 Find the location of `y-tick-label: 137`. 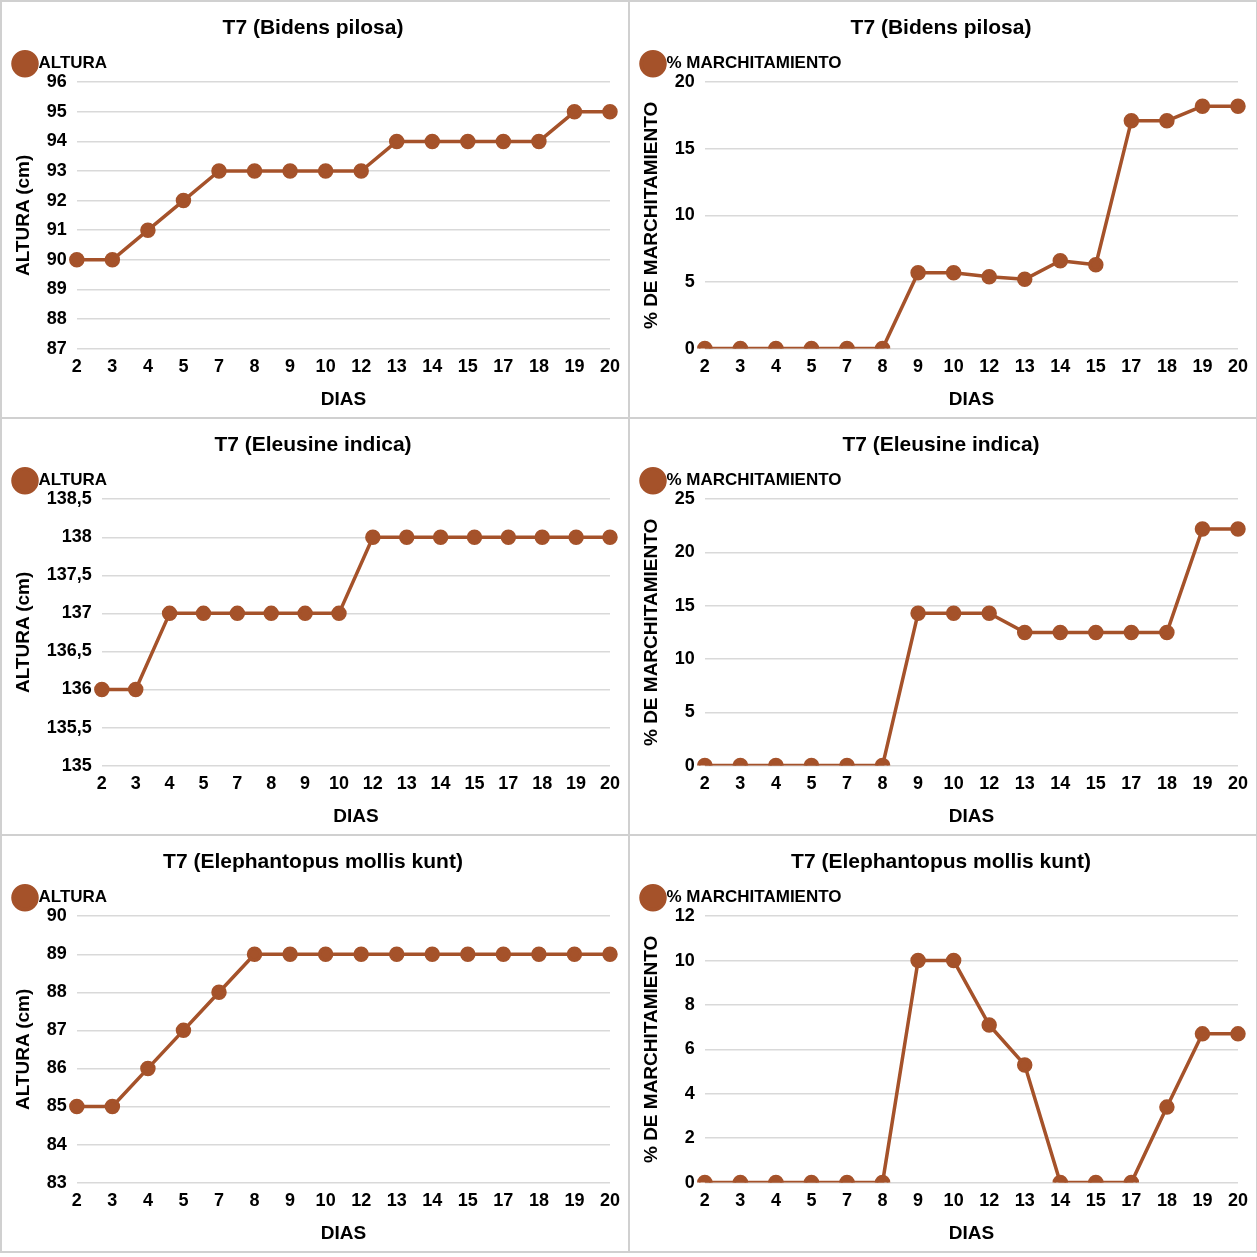

y-tick-label: 137 is located at coordinates (76, 612).